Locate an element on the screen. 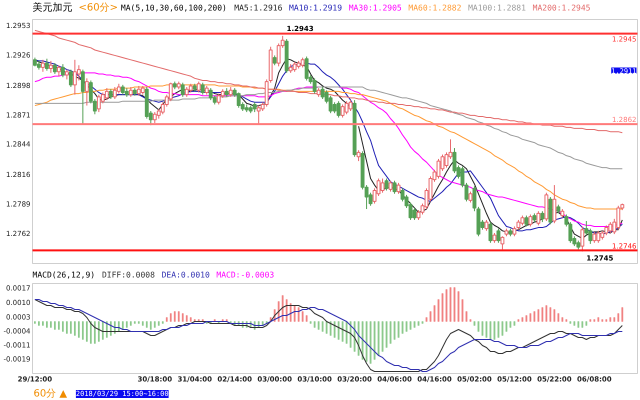  text: DEA:0.0010 is located at coordinates (186, 275).